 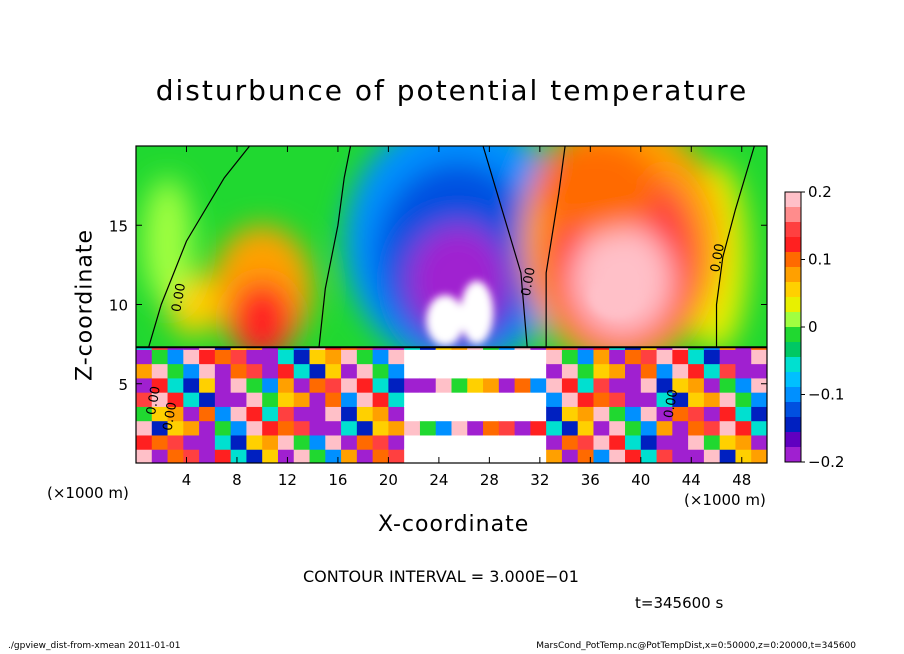 I want to click on x-tick-label: 44, so click(x=691, y=480).